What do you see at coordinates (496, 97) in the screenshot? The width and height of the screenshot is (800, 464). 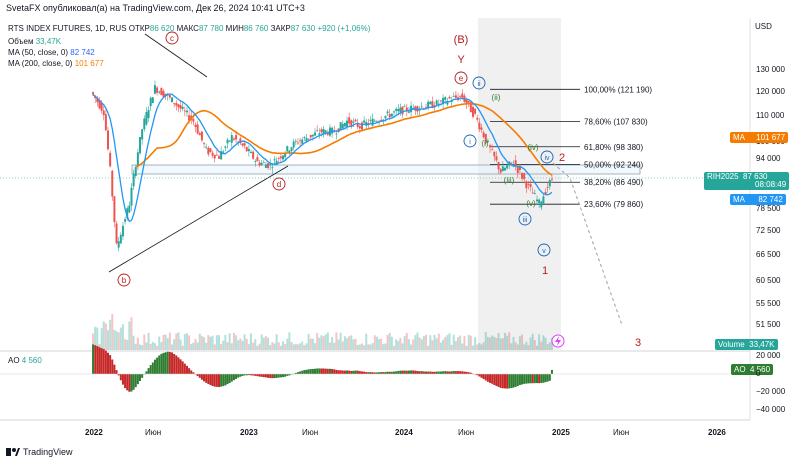 I see `wave-label-ii-paren: (ii)` at bounding box center [496, 97].